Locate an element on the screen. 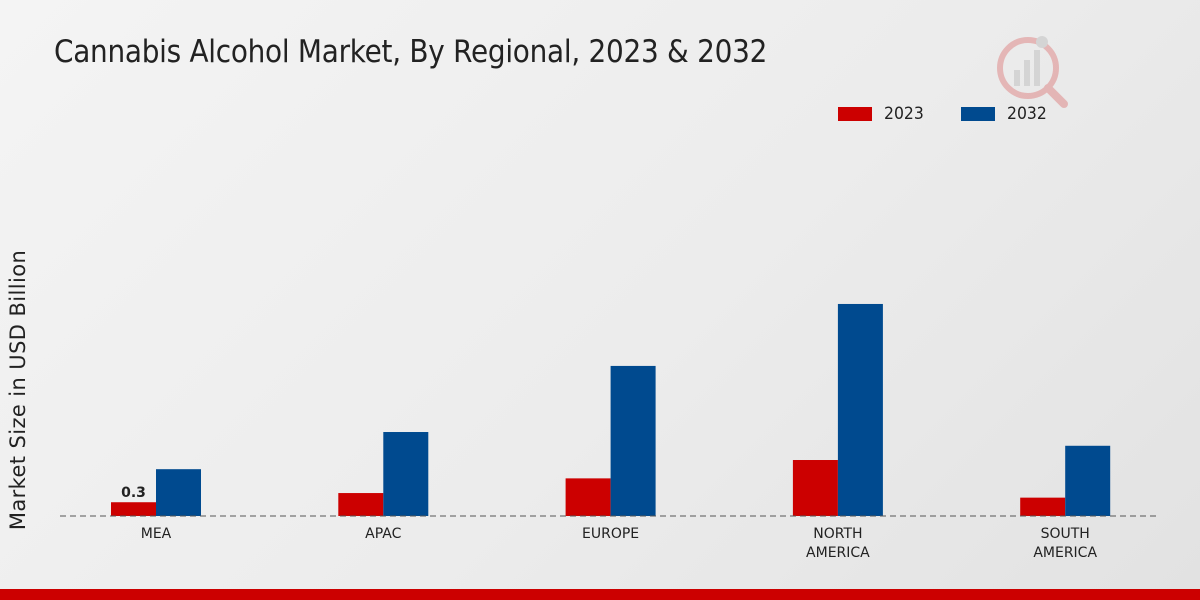  bar-2023-north-america is located at coordinates (815, 488).